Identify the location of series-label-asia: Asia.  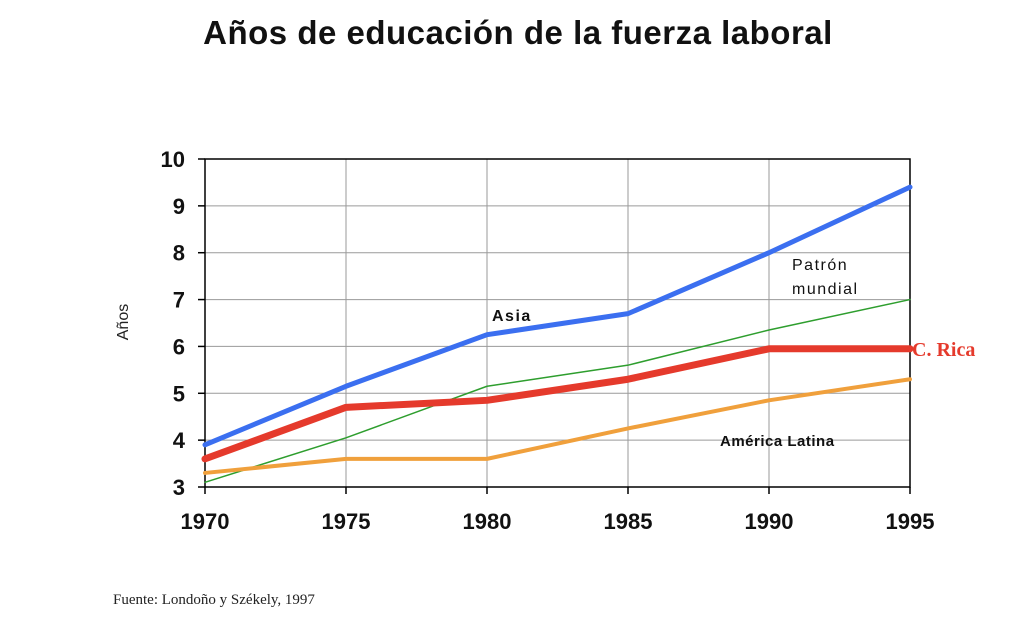
(512, 316).